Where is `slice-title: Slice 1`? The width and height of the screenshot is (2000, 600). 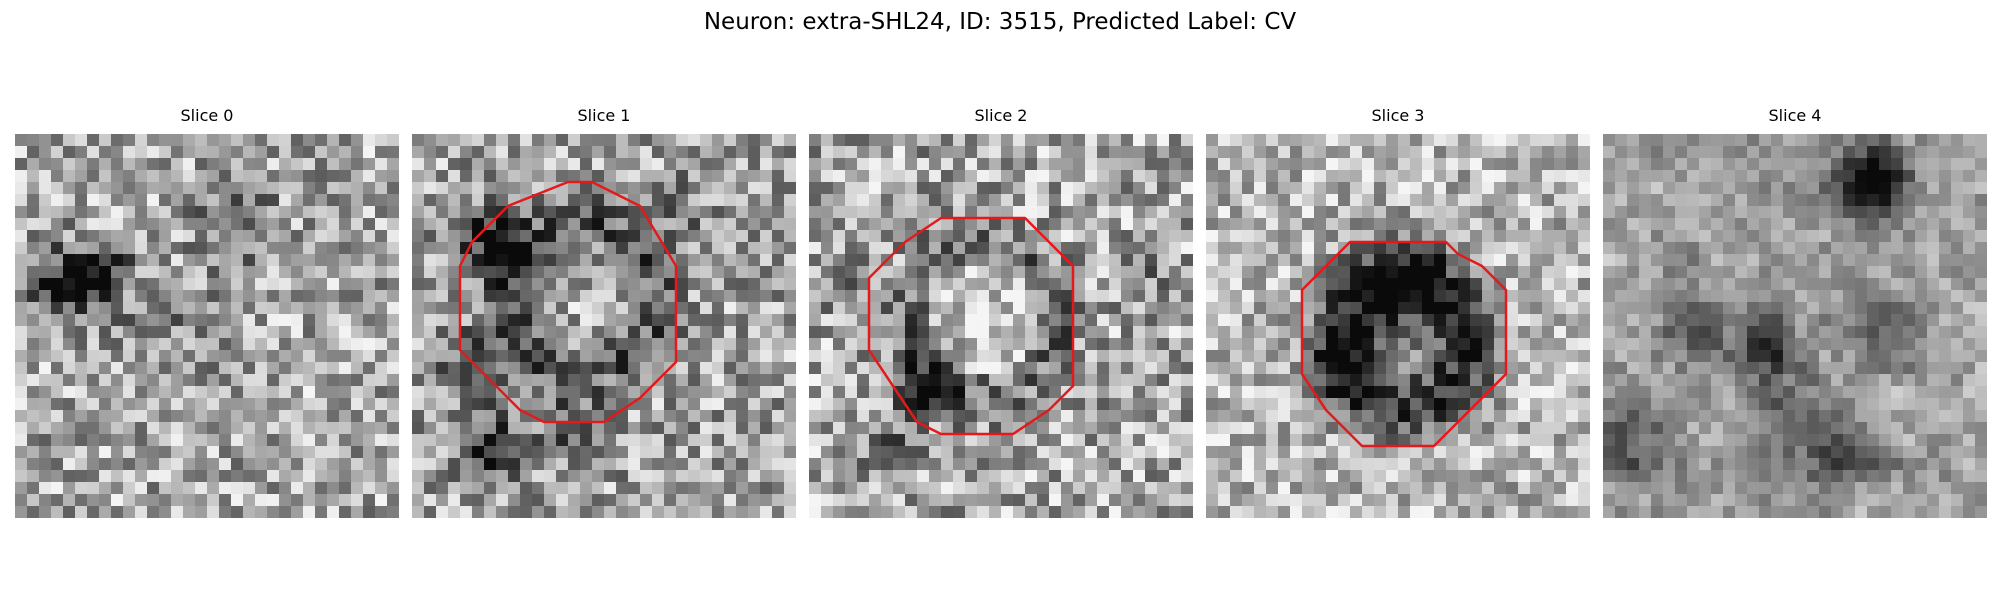 slice-title: Slice 1 is located at coordinates (604, 115).